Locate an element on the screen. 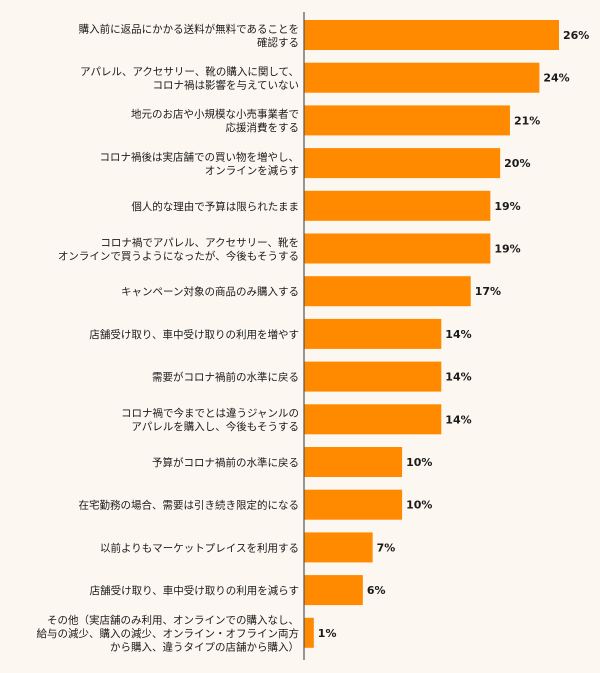 This screenshot has width=600, height=673. category-label-line: 在宅勤務の場合、需要は引き続き限定的になる is located at coordinates (189, 505).